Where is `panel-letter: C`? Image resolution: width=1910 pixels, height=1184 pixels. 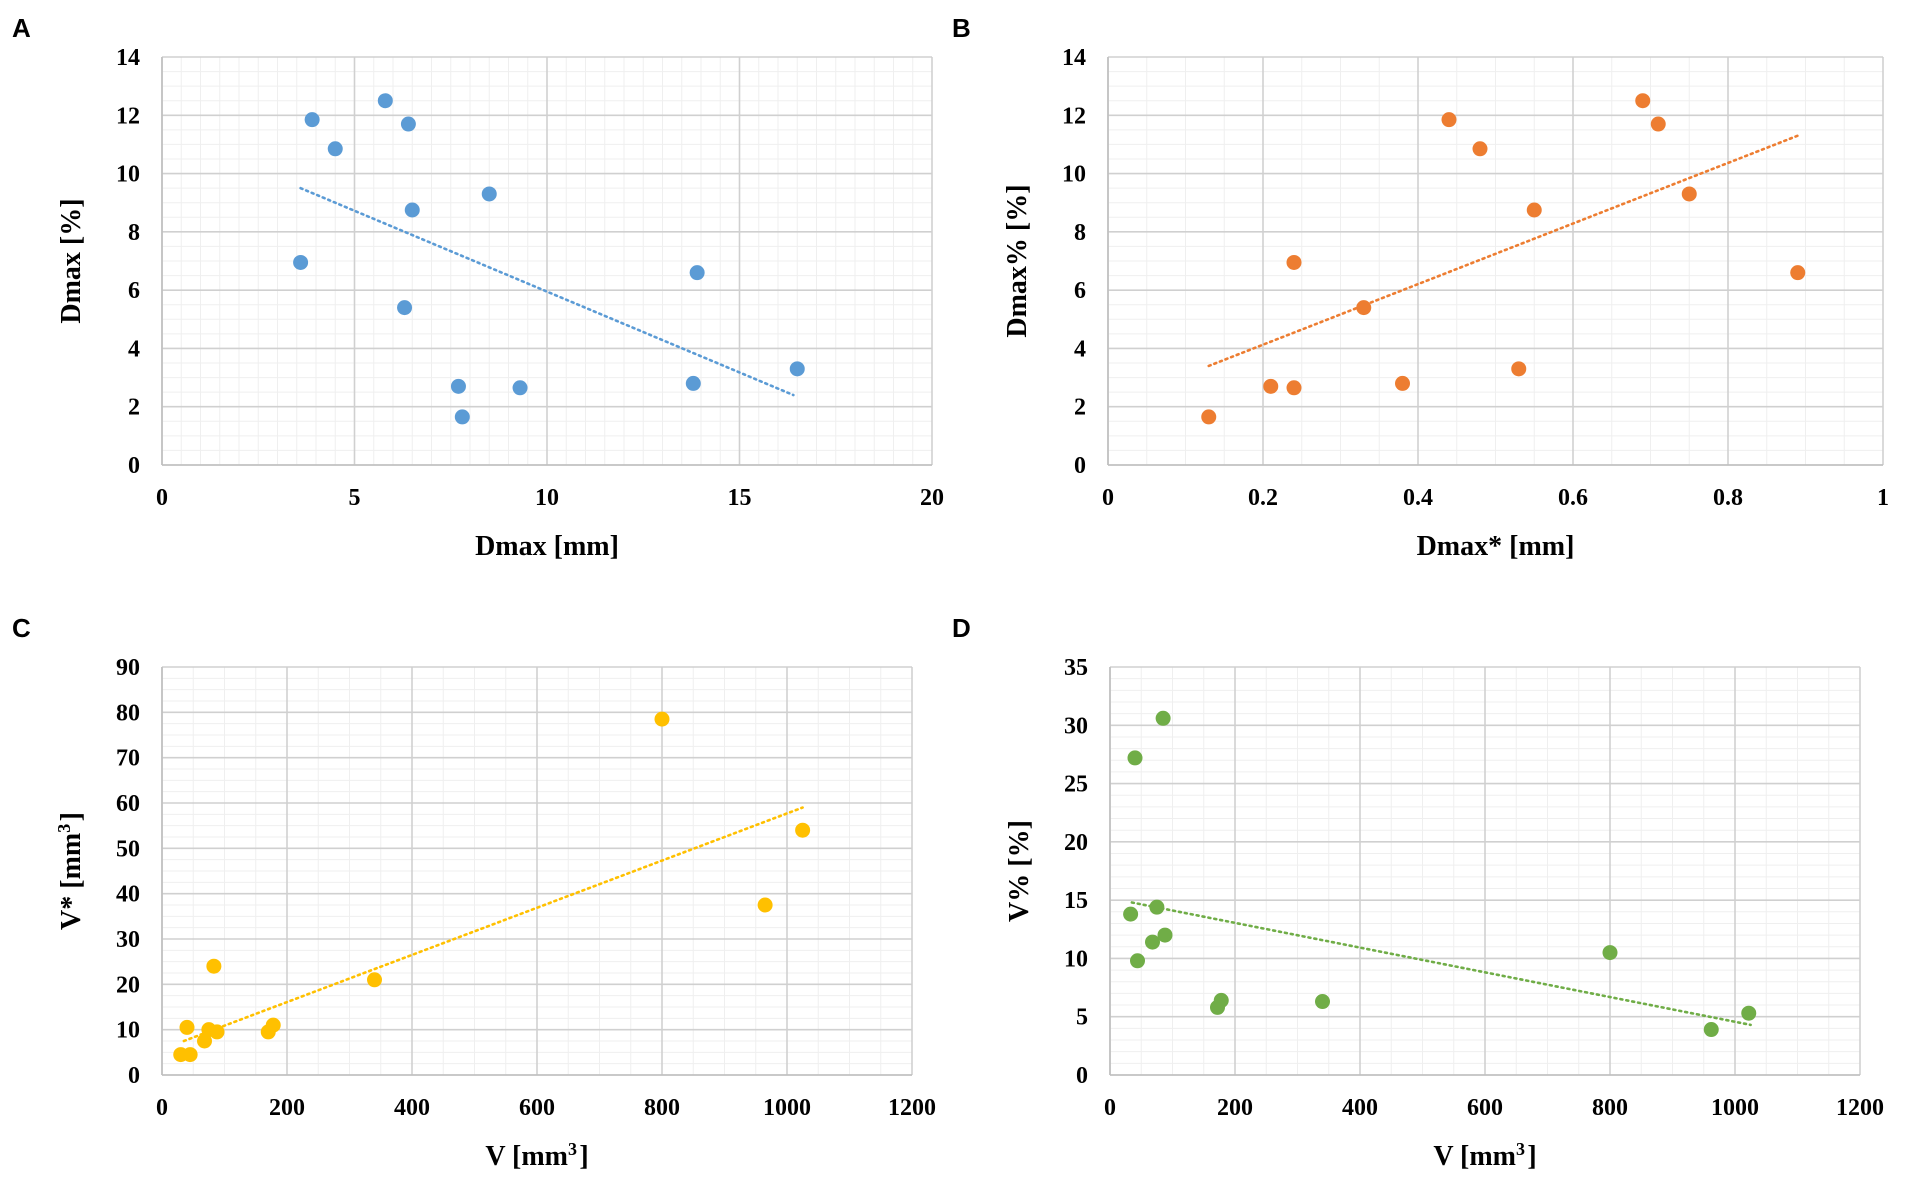
panel-letter: C is located at coordinates (21, 628).